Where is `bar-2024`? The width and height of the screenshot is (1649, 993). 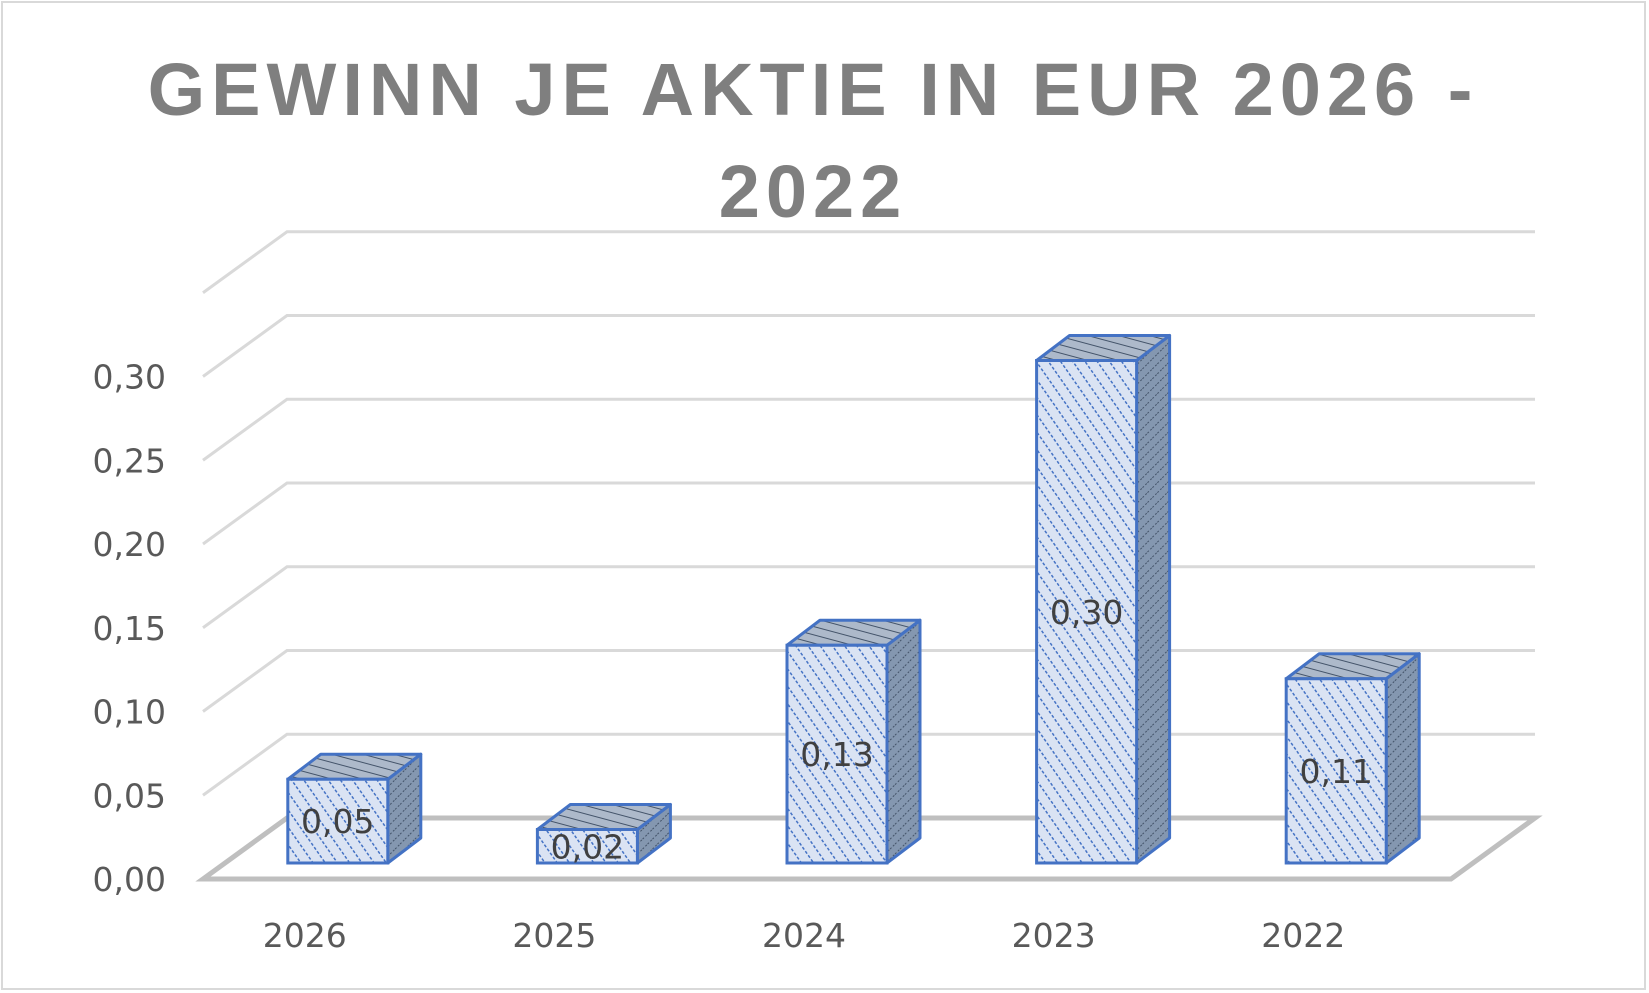
bar-2024 is located at coordinates (853, 741).